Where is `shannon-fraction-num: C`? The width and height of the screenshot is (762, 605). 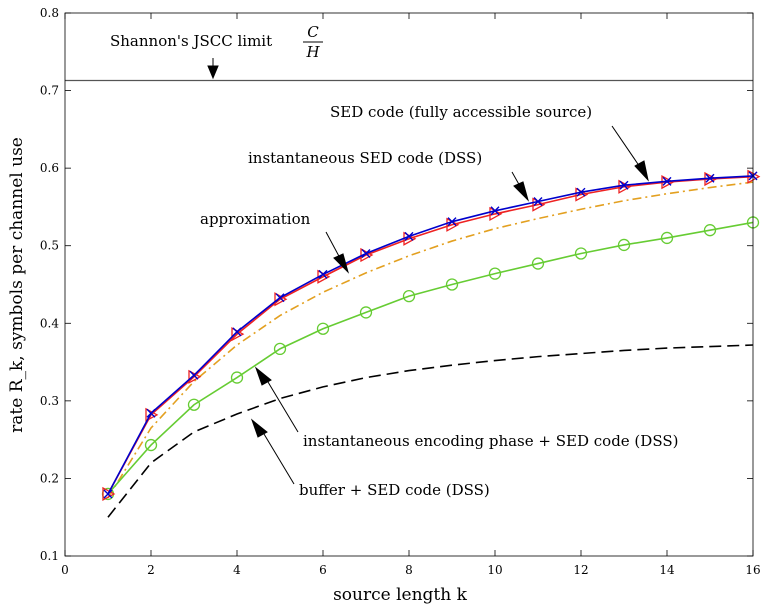 shannon-fraction-num: C is located at coordinates (313, 32).